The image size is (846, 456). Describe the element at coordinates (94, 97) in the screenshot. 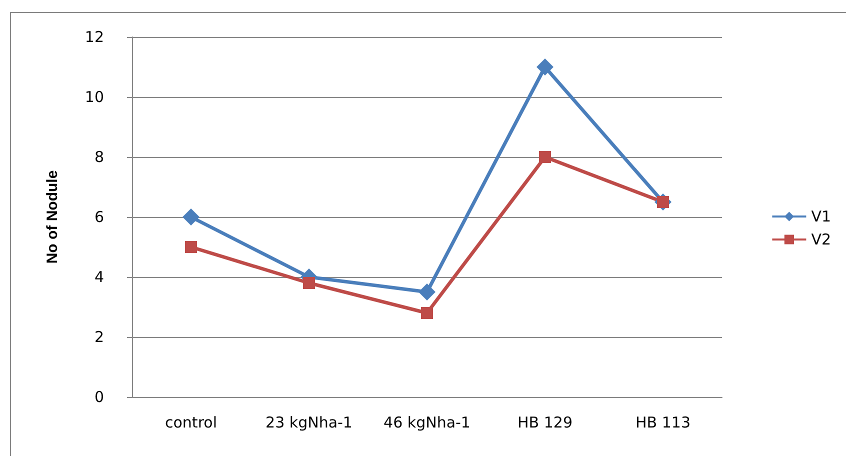

I see `y-tick-label: 10` at that location.